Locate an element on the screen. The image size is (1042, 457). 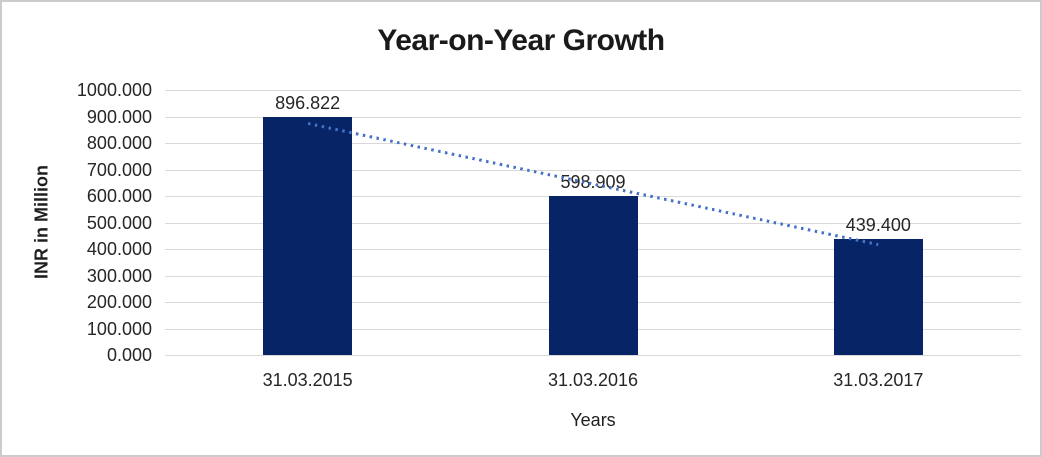
y-tick-label: 800.000 is located at coordinates (119, 143).